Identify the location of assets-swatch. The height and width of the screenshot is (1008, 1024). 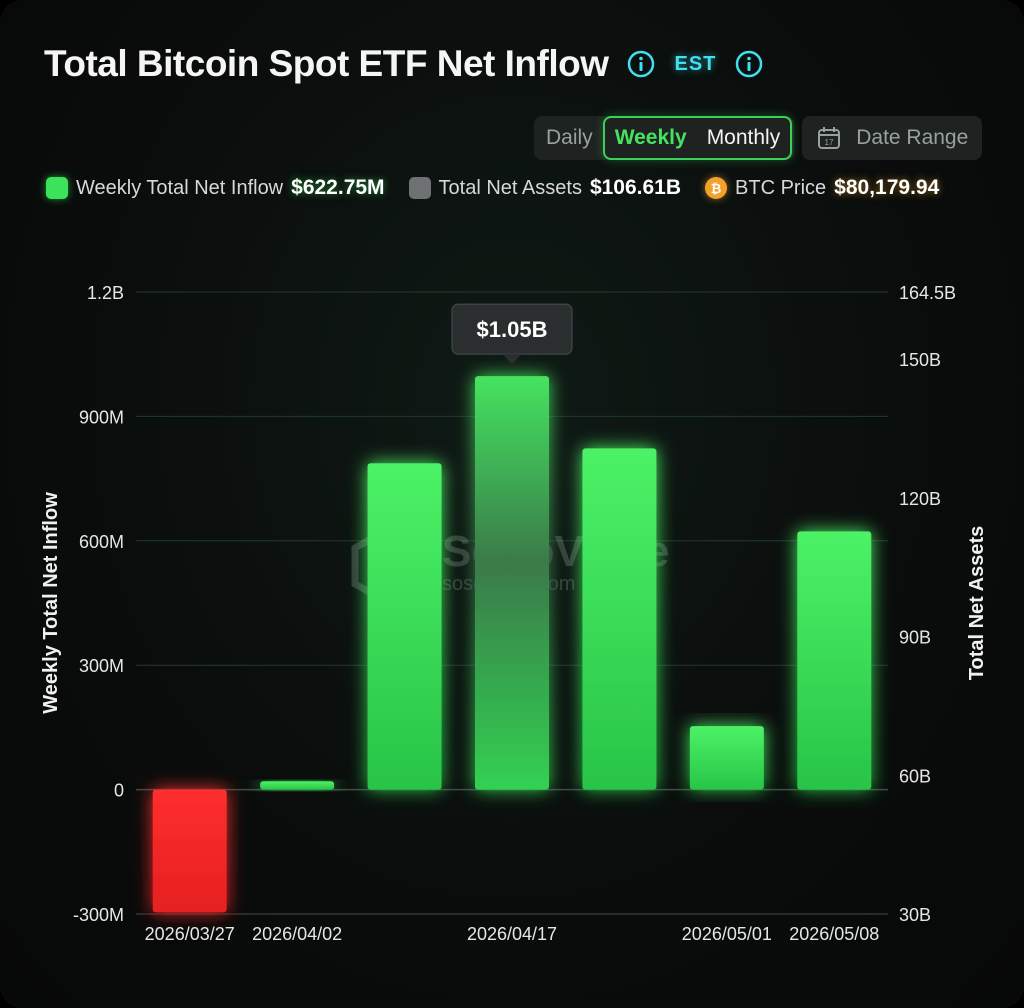
(419, 188).